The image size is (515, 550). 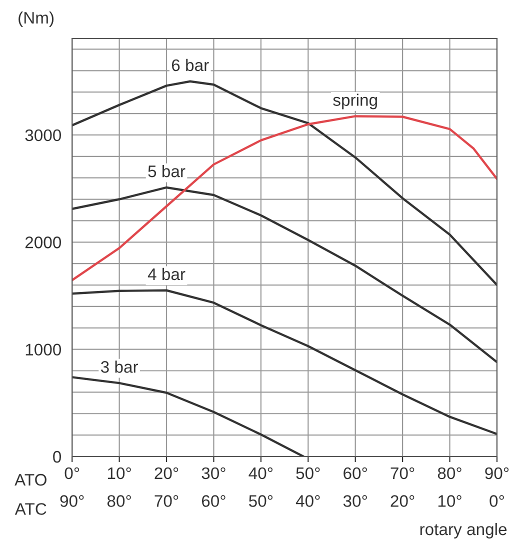 I want to click on y-axis-title: (Nm), so click(x=36, y=19).